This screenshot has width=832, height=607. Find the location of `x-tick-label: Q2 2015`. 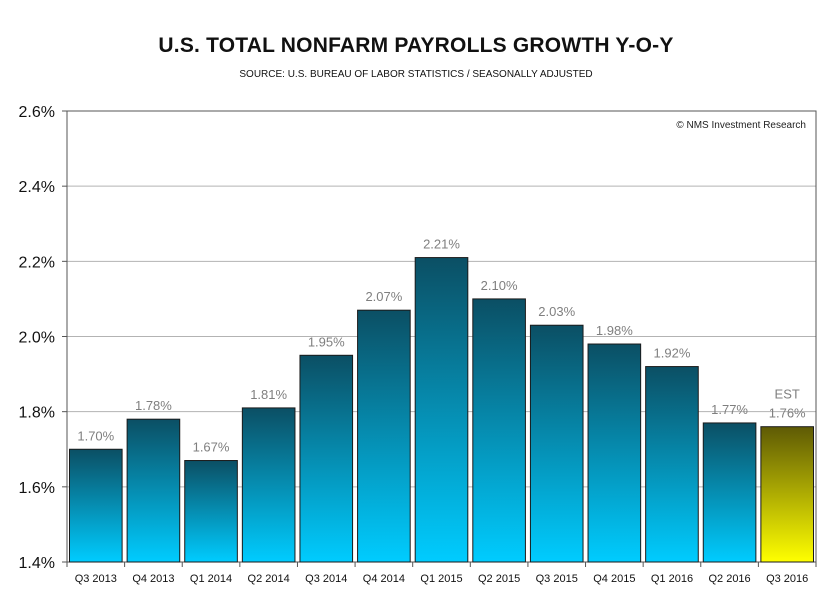

x-tick-label: Q2 2015 is located at coordinates (499, 579).